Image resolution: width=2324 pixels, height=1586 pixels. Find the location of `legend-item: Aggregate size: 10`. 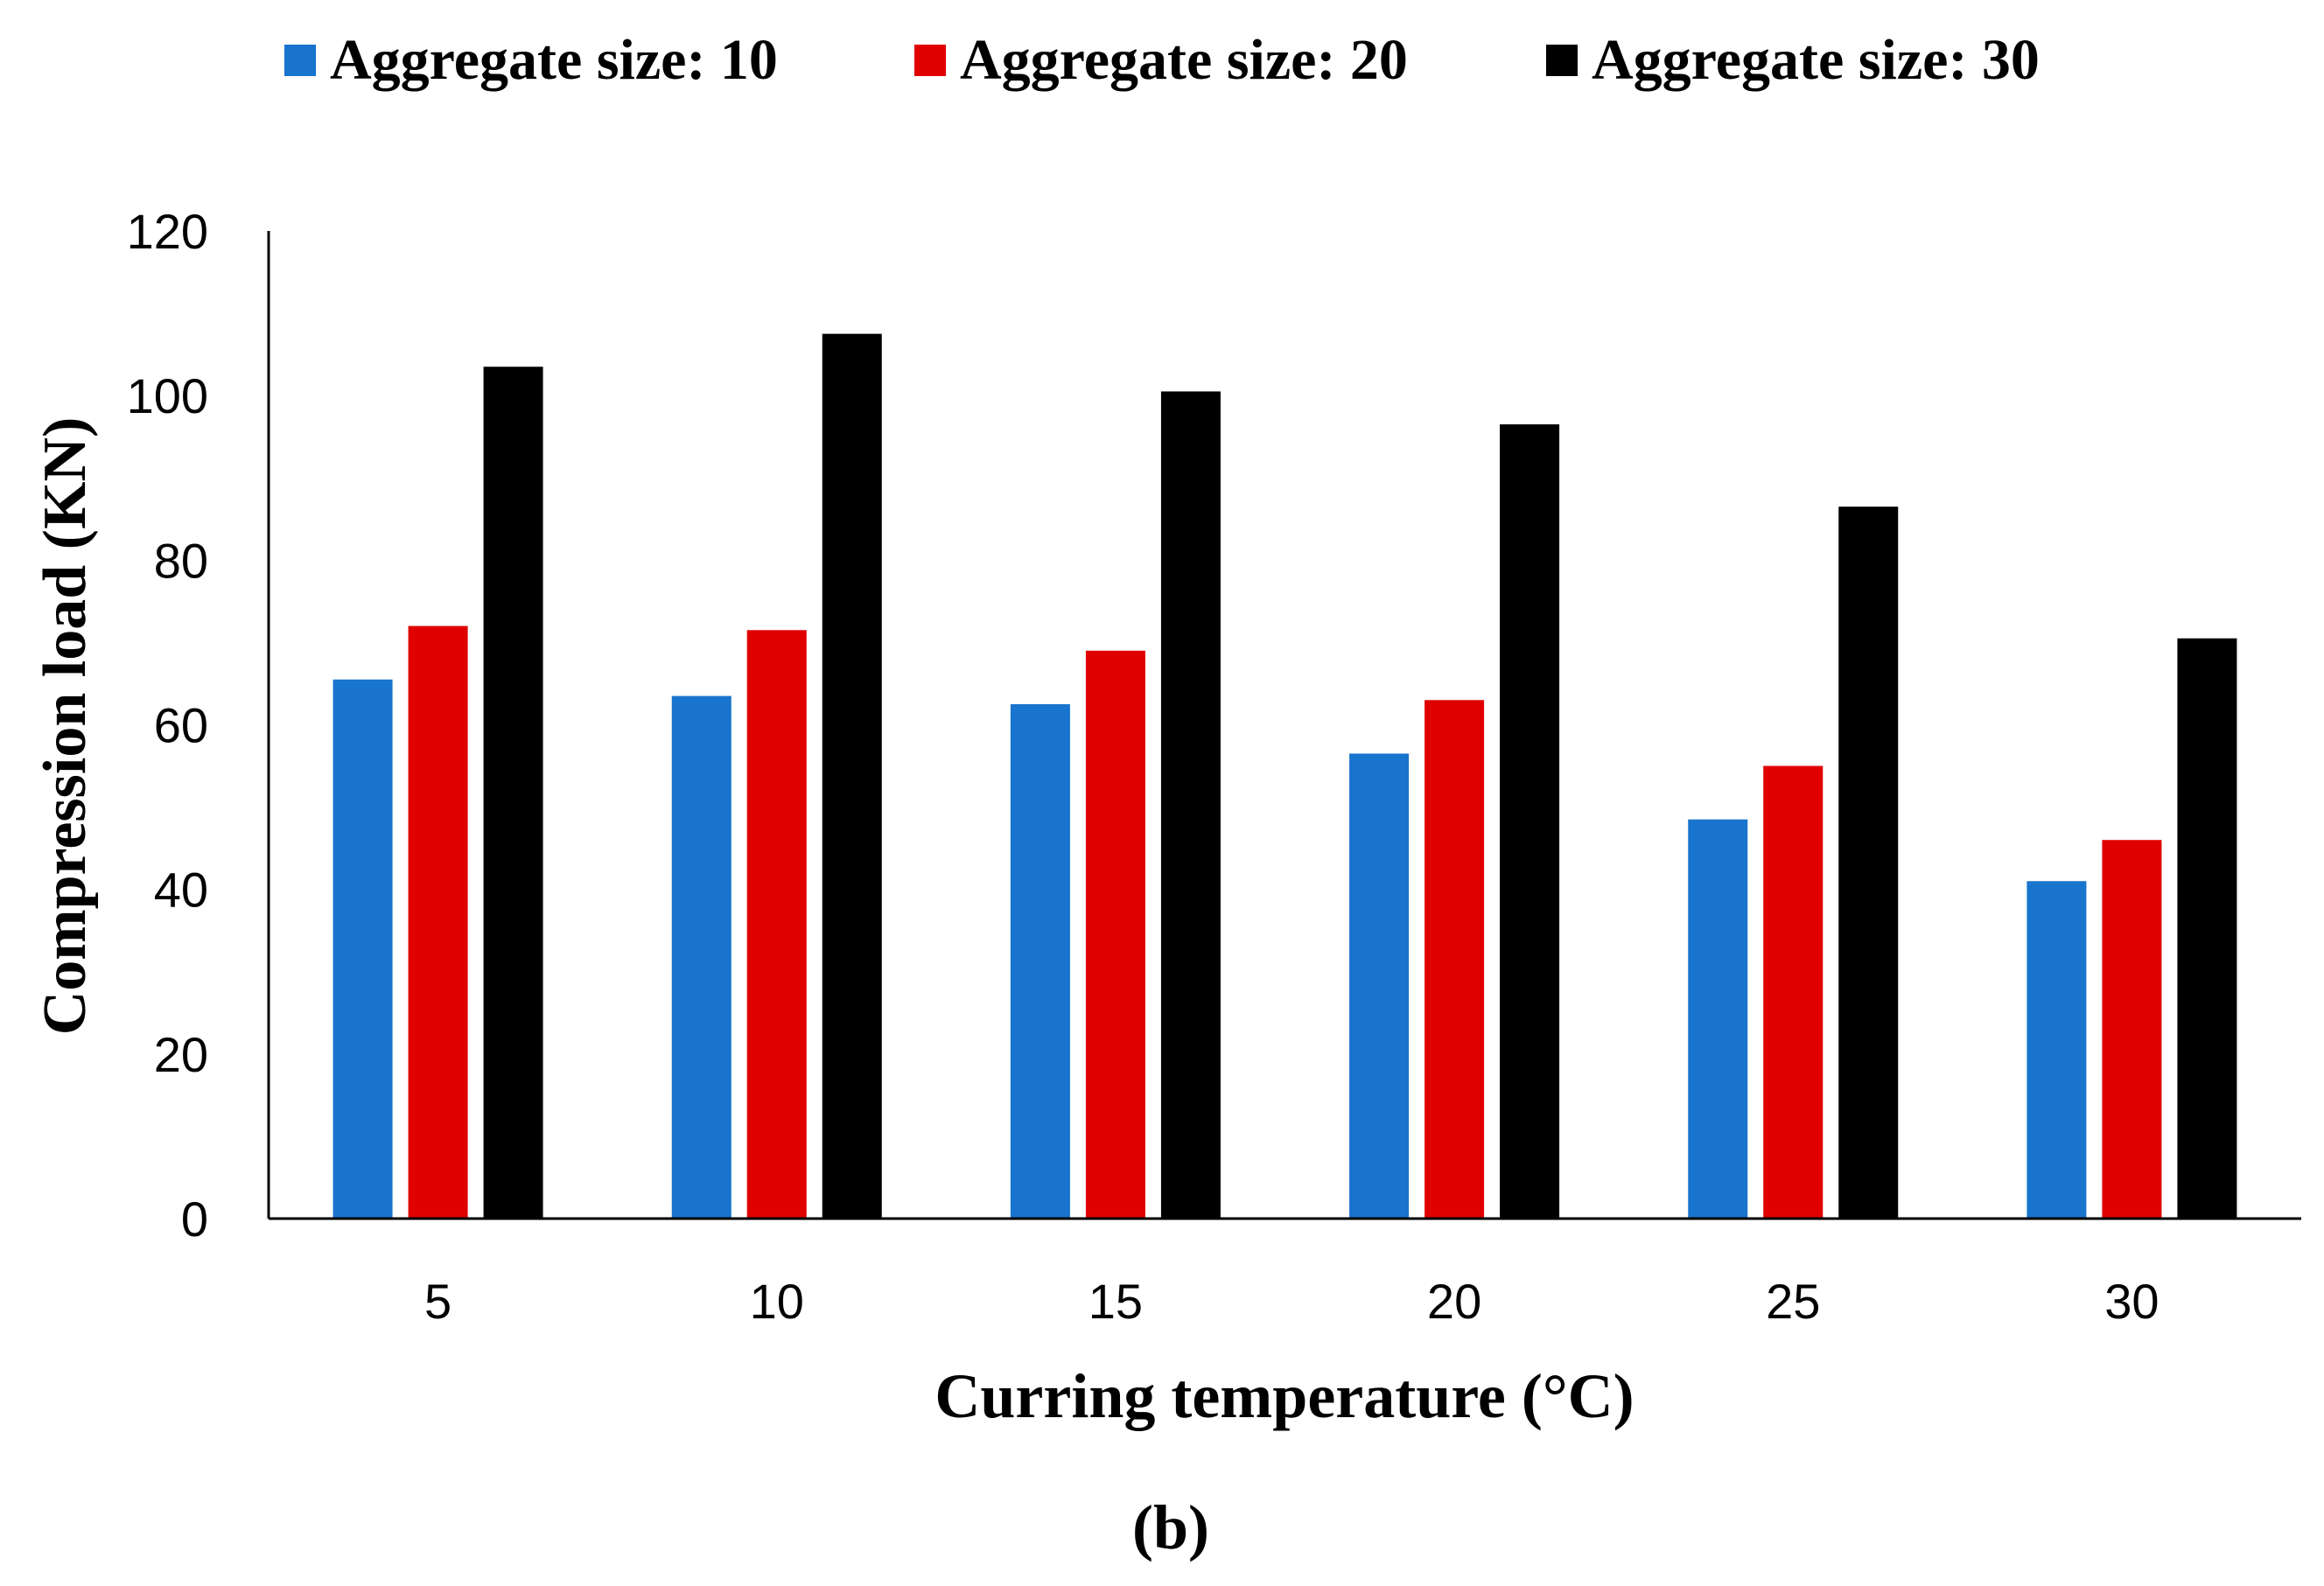

legend-item: Aggregate size: 10 is located at coordinates (531, 60).